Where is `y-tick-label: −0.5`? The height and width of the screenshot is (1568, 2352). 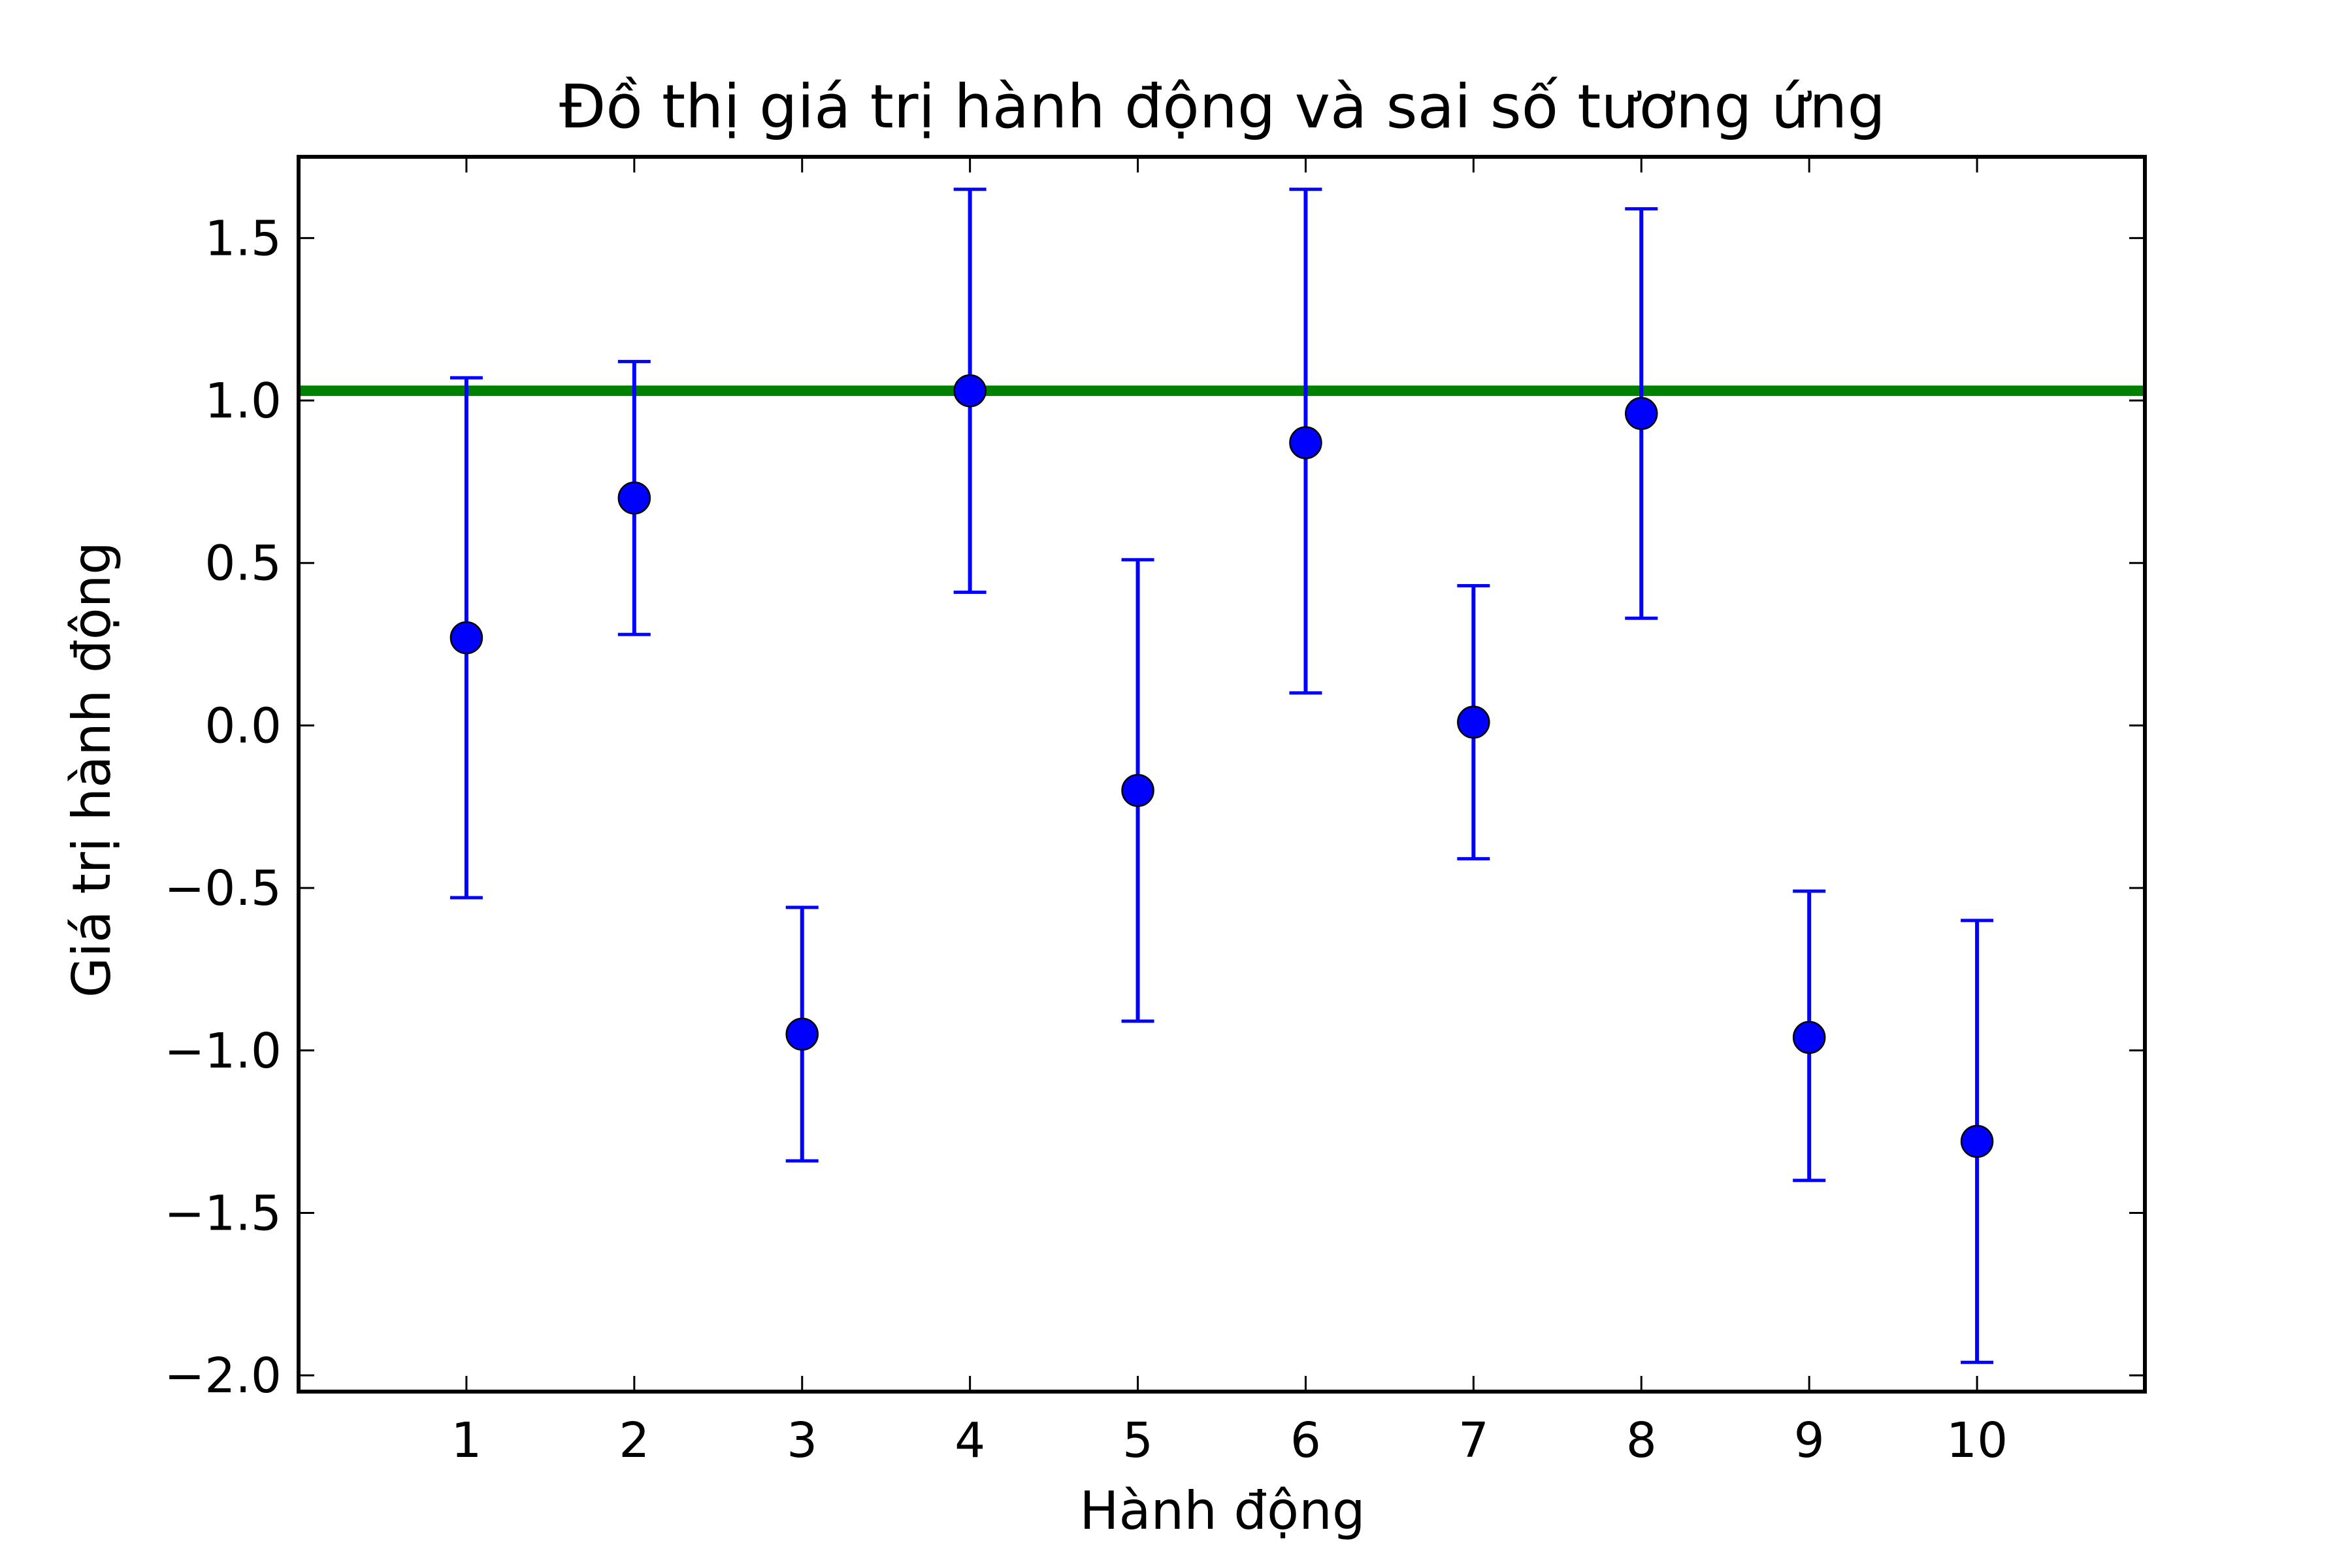 y-tick-label: −0.5 is located at coordinates (223, 888).